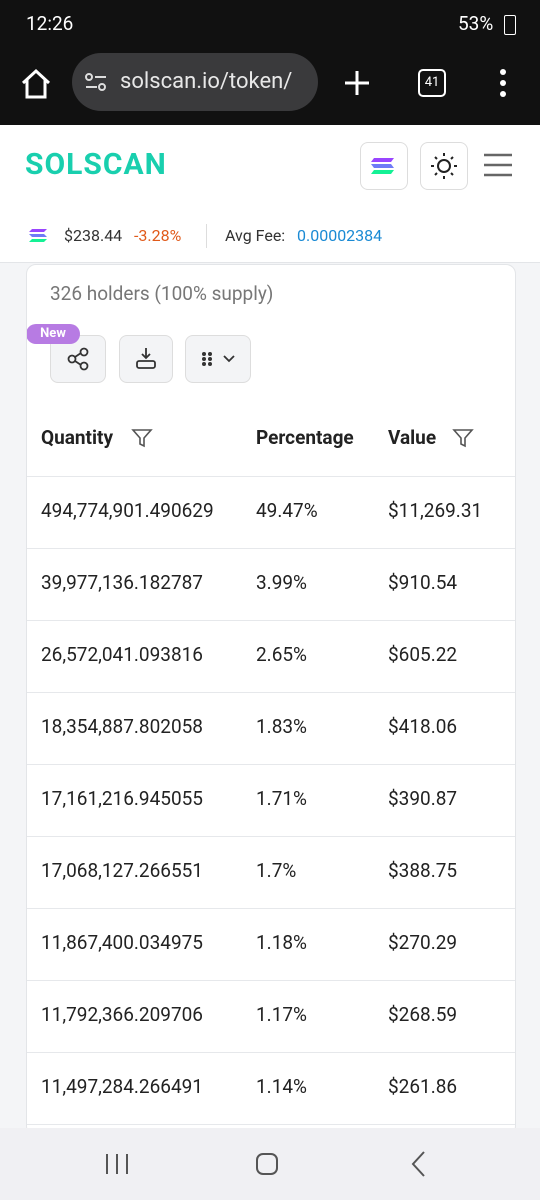 The height and width of the screenshot is (1200, 540). What do you see at coordinates (95, 82) in the screenshot?
I see `site-info-icon` at bounding box center [95, 82].